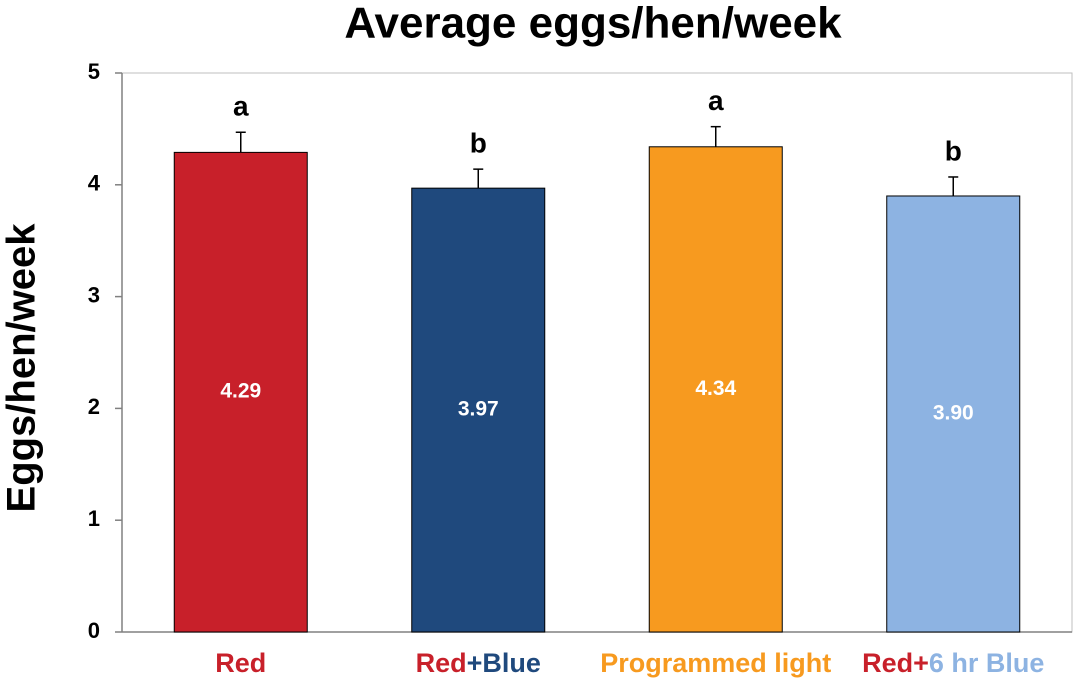 This screenshot has height=683, width=1074. What do you see at coordinates (94, 71) in the screenshot?
I see `y-tick-label: 5` at bounding box center [94, 71].